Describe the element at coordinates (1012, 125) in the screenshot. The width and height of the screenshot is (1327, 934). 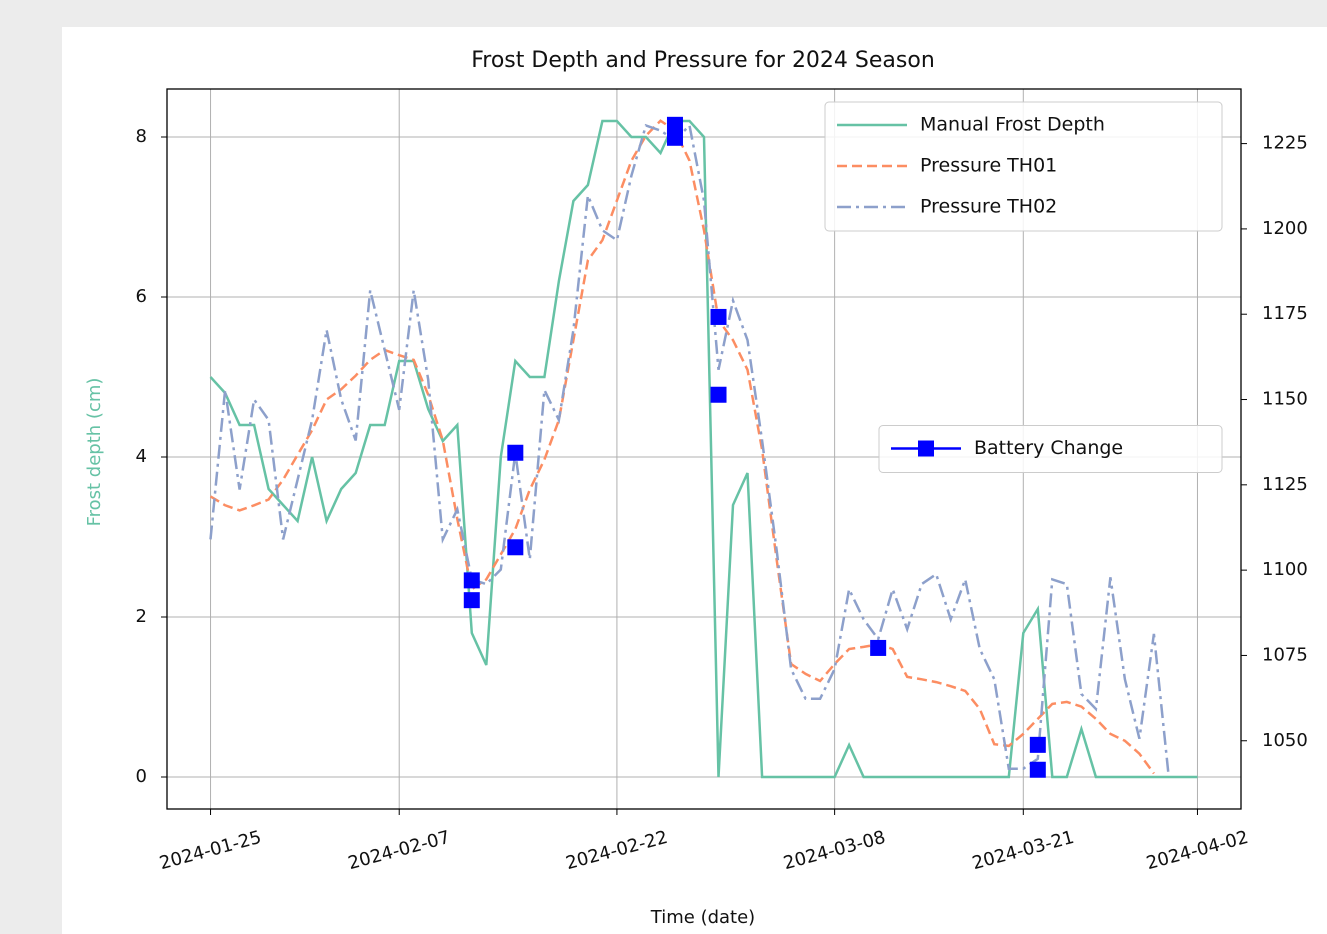
I see `legend-label: Manual Frost Depth` at that location.